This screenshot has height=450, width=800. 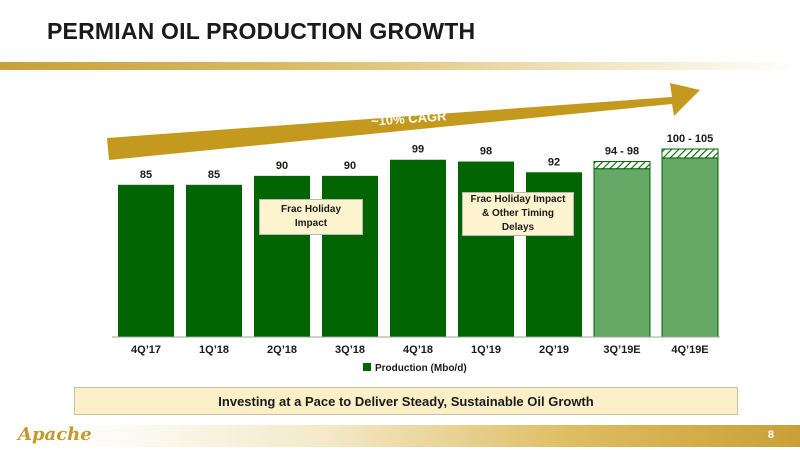 I want to click on x-tick-label-6: 2Q’19, so click(x=554, y=350).